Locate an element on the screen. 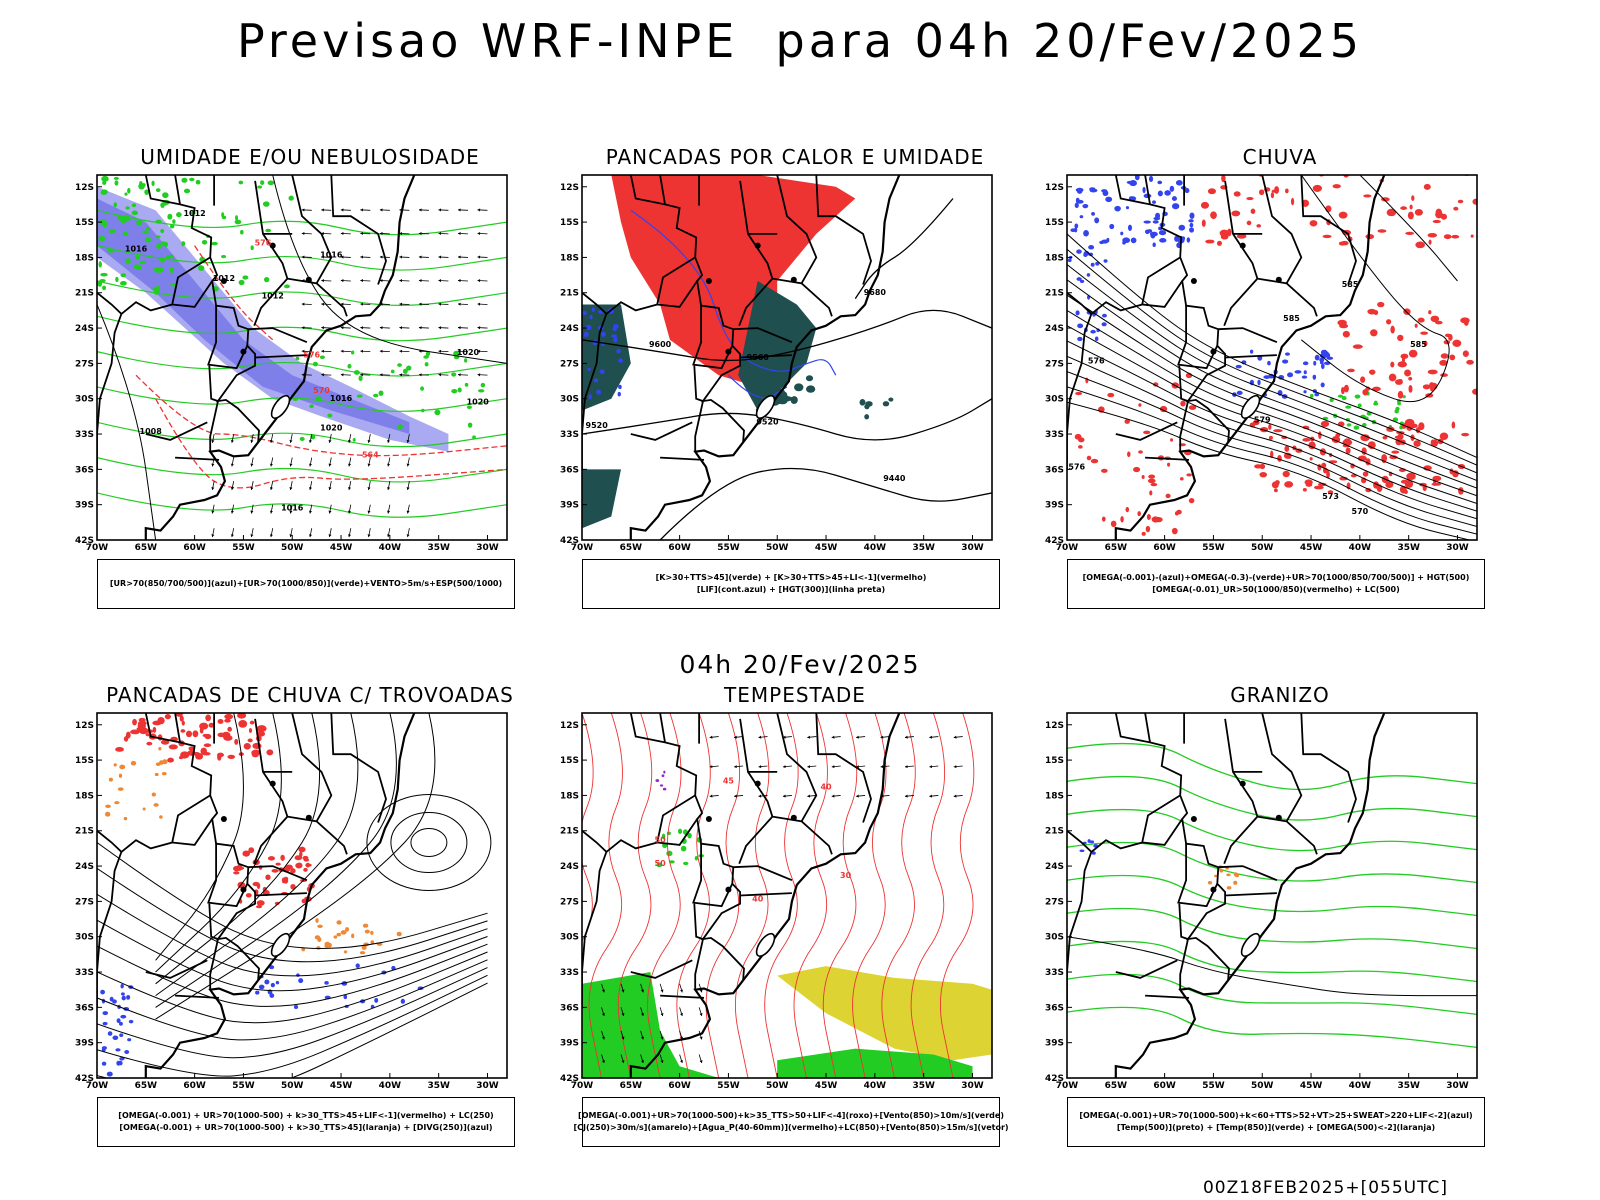 This screenshot has height=1200, width=1600. lat-tick-label: 30S is located at coordinates (569, 938).